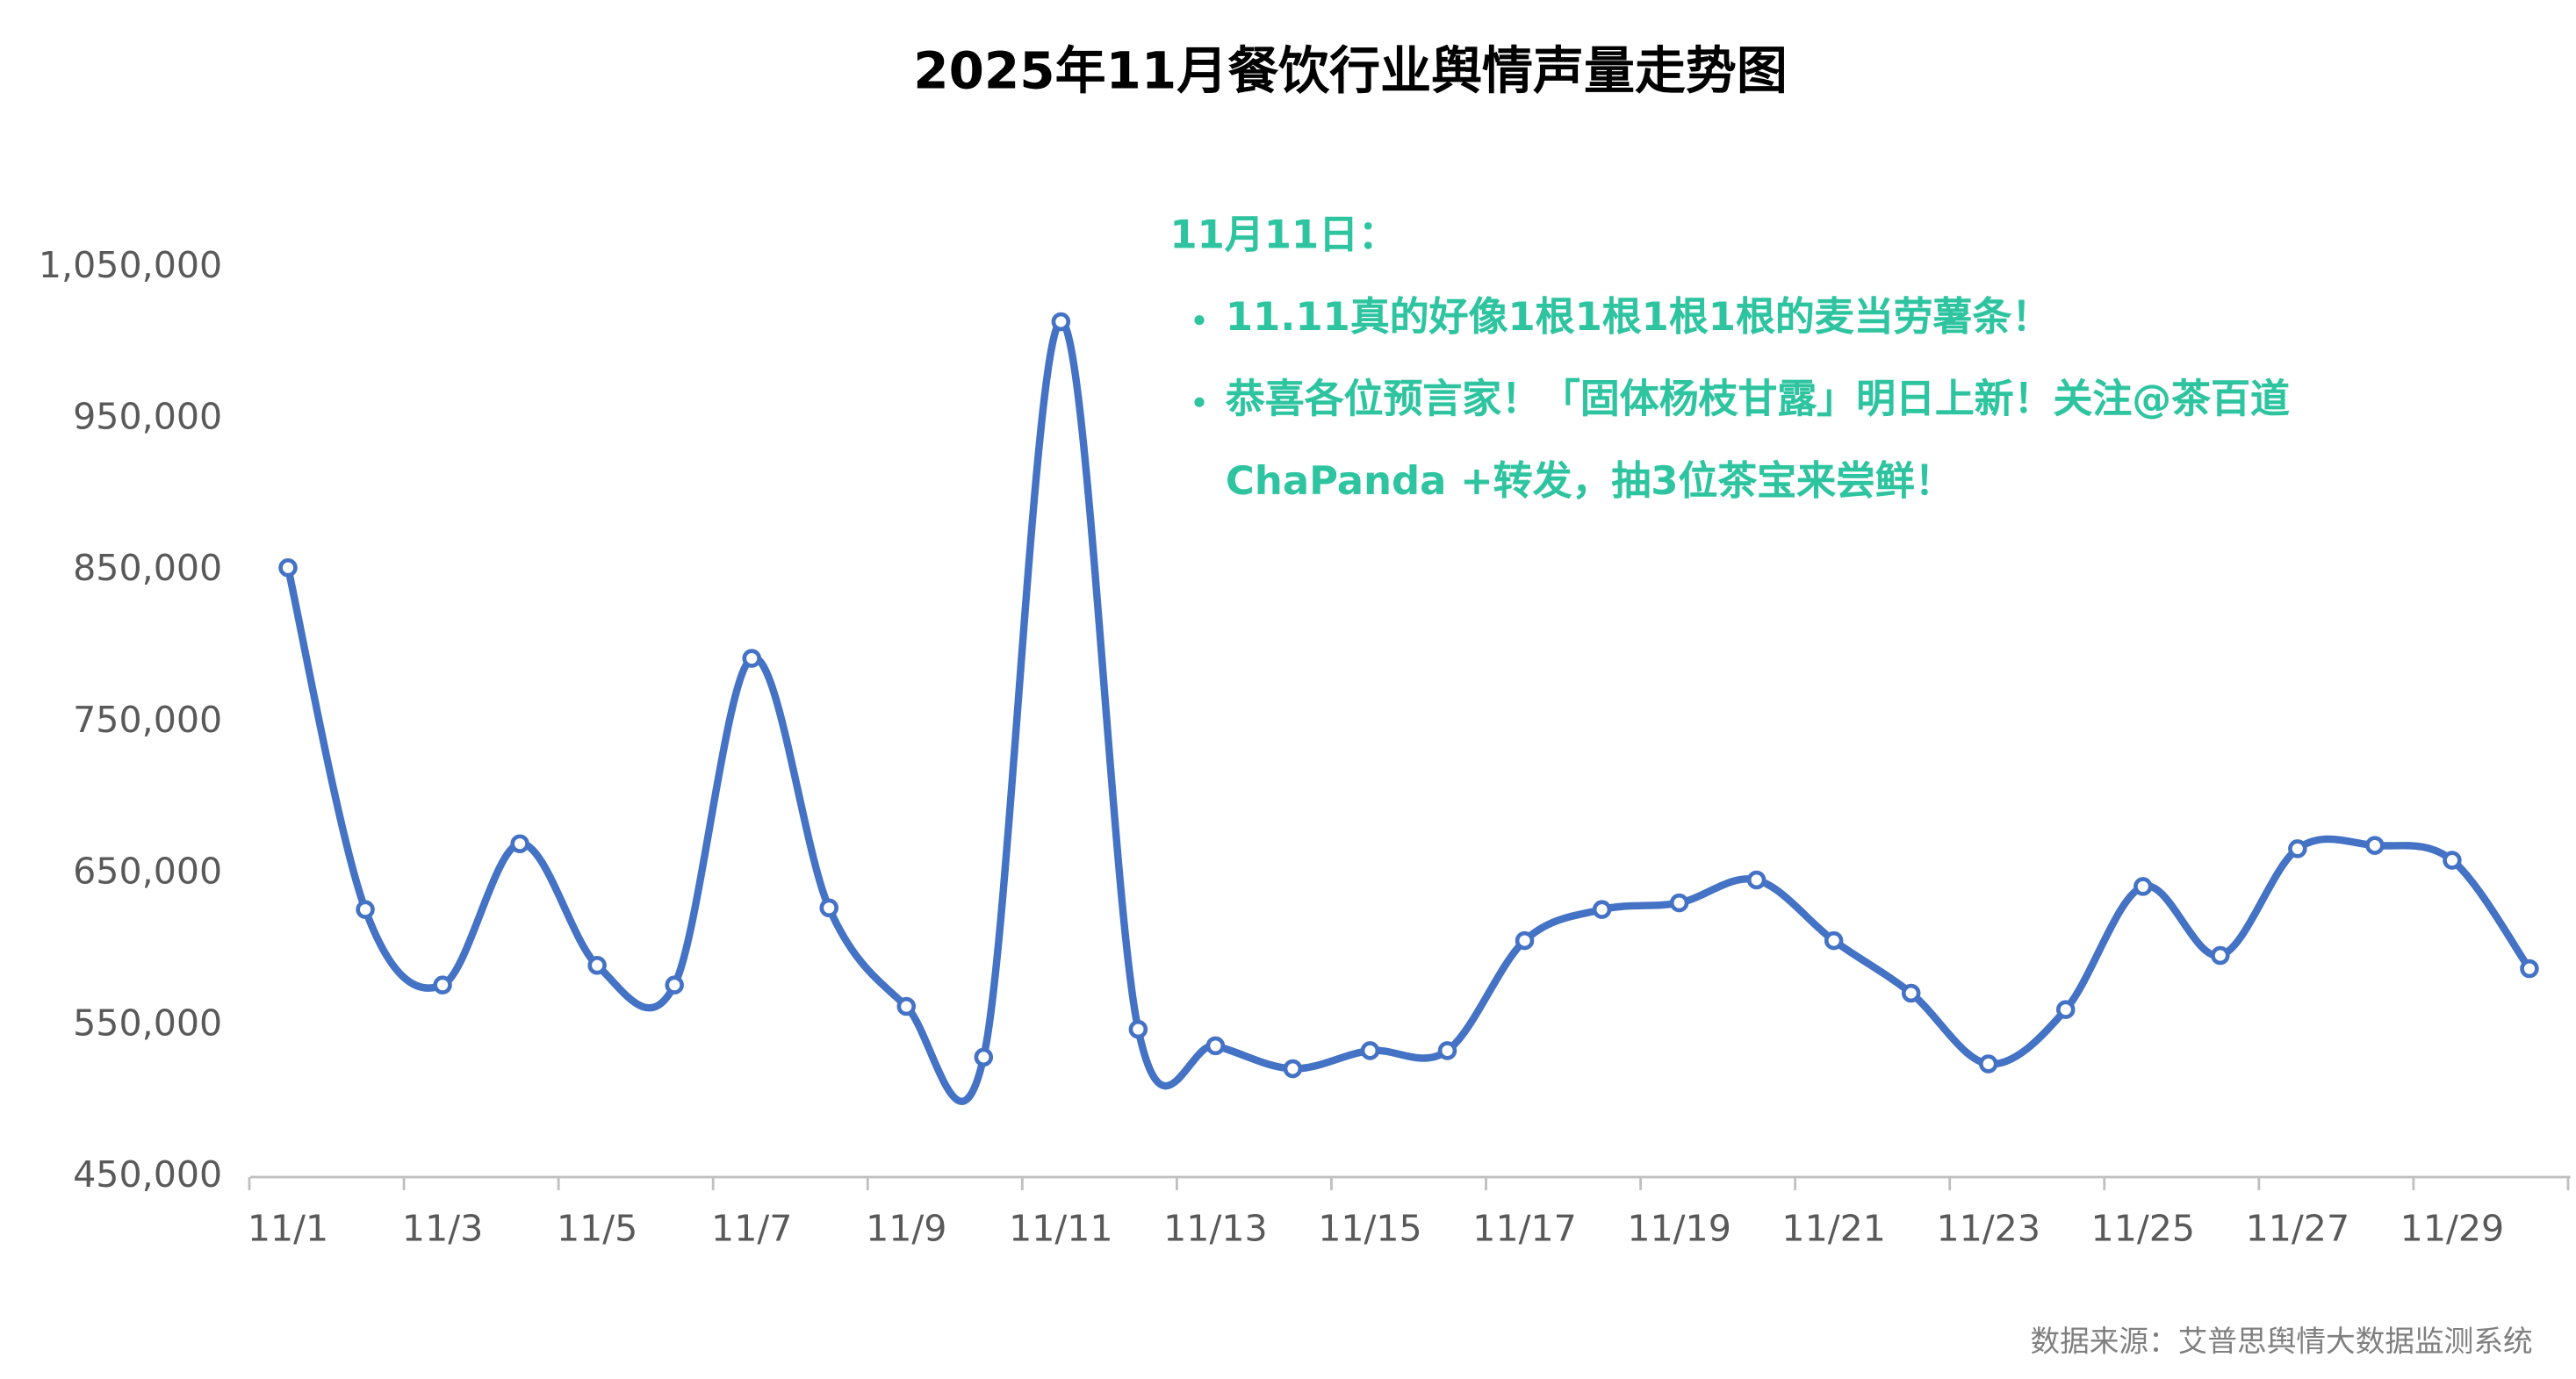 The image size is (2576, 1379). I want to click on x-tick-label: 11/29, so click(2452, 1229).